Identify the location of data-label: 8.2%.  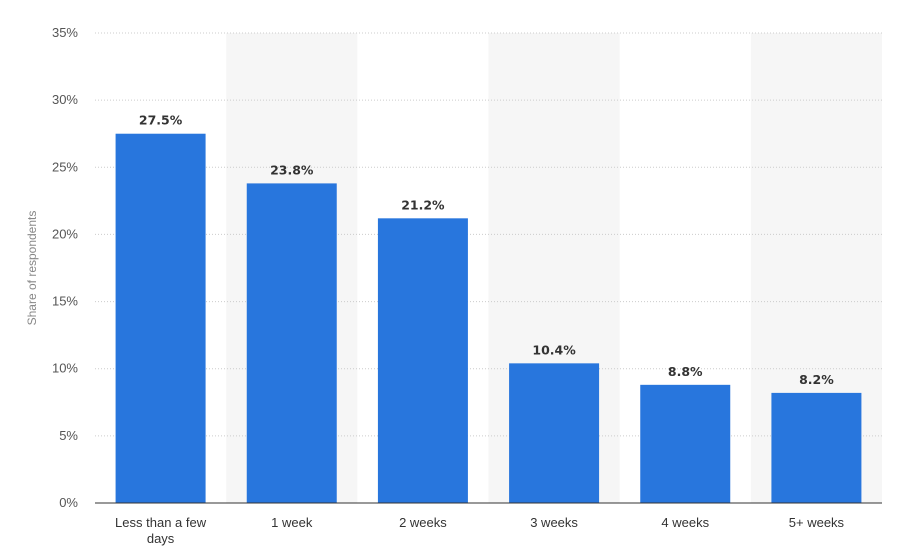
(816, 379).